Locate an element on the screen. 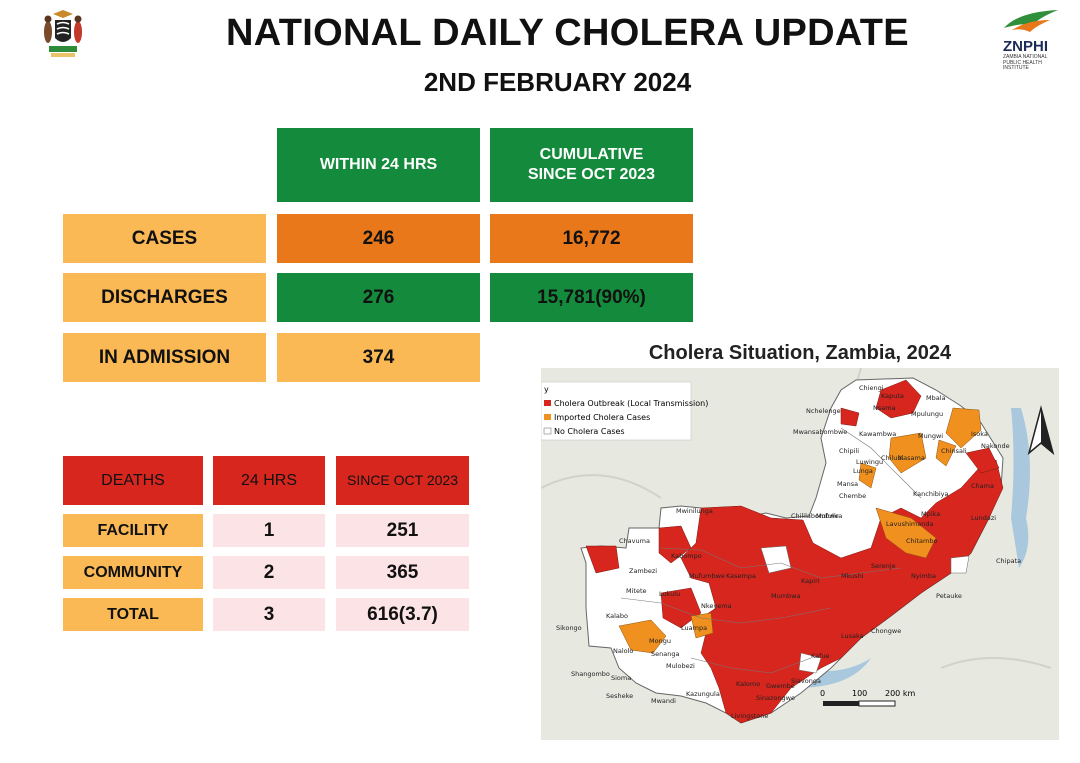  district-label: Sesheke is located at coordinates (619, 696).